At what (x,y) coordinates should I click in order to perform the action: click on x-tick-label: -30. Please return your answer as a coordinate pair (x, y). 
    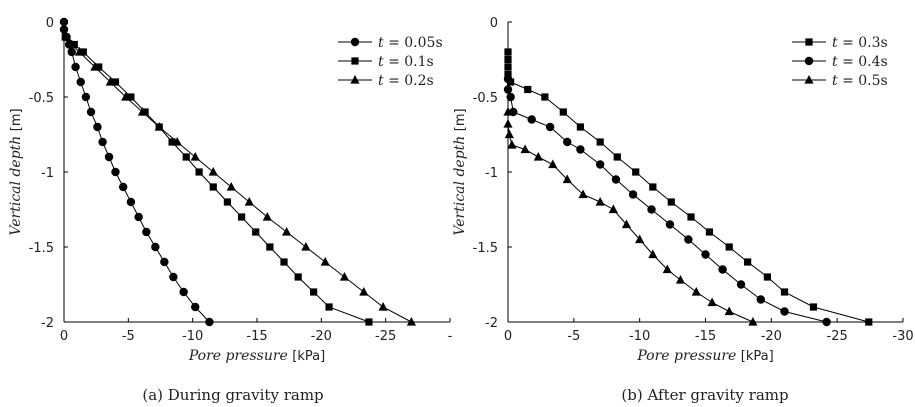
    Looking at the image, I should click on (902, 336).